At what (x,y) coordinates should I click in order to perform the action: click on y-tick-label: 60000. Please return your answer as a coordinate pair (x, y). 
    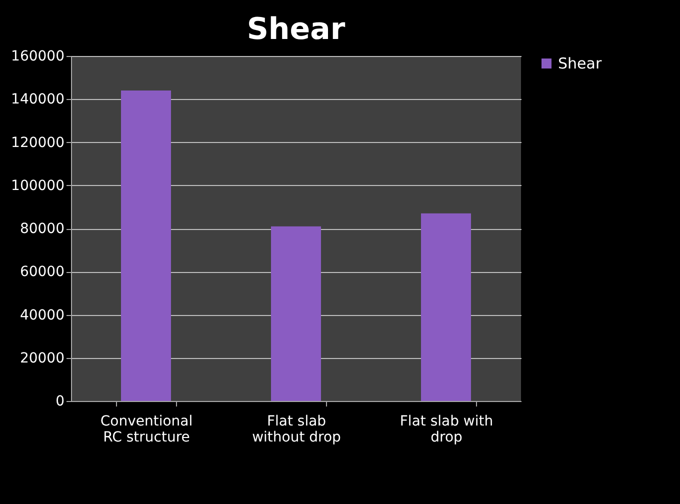
    Looking at the image, I should click on (42, 272).